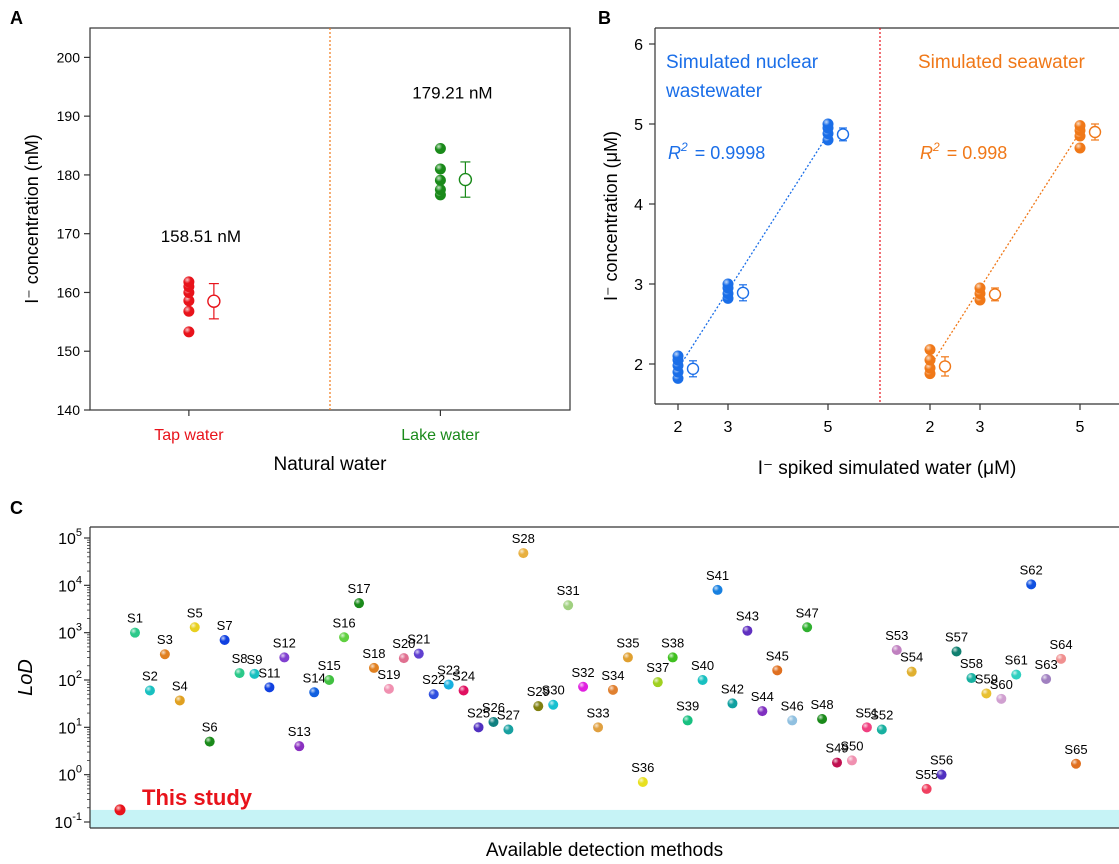 Image resolution: width=1119 pixels, height=864 pixels. Describe the element at coordinates (69, 410) in the screenshot. I see `y-tick-label-a: 140` at that location.